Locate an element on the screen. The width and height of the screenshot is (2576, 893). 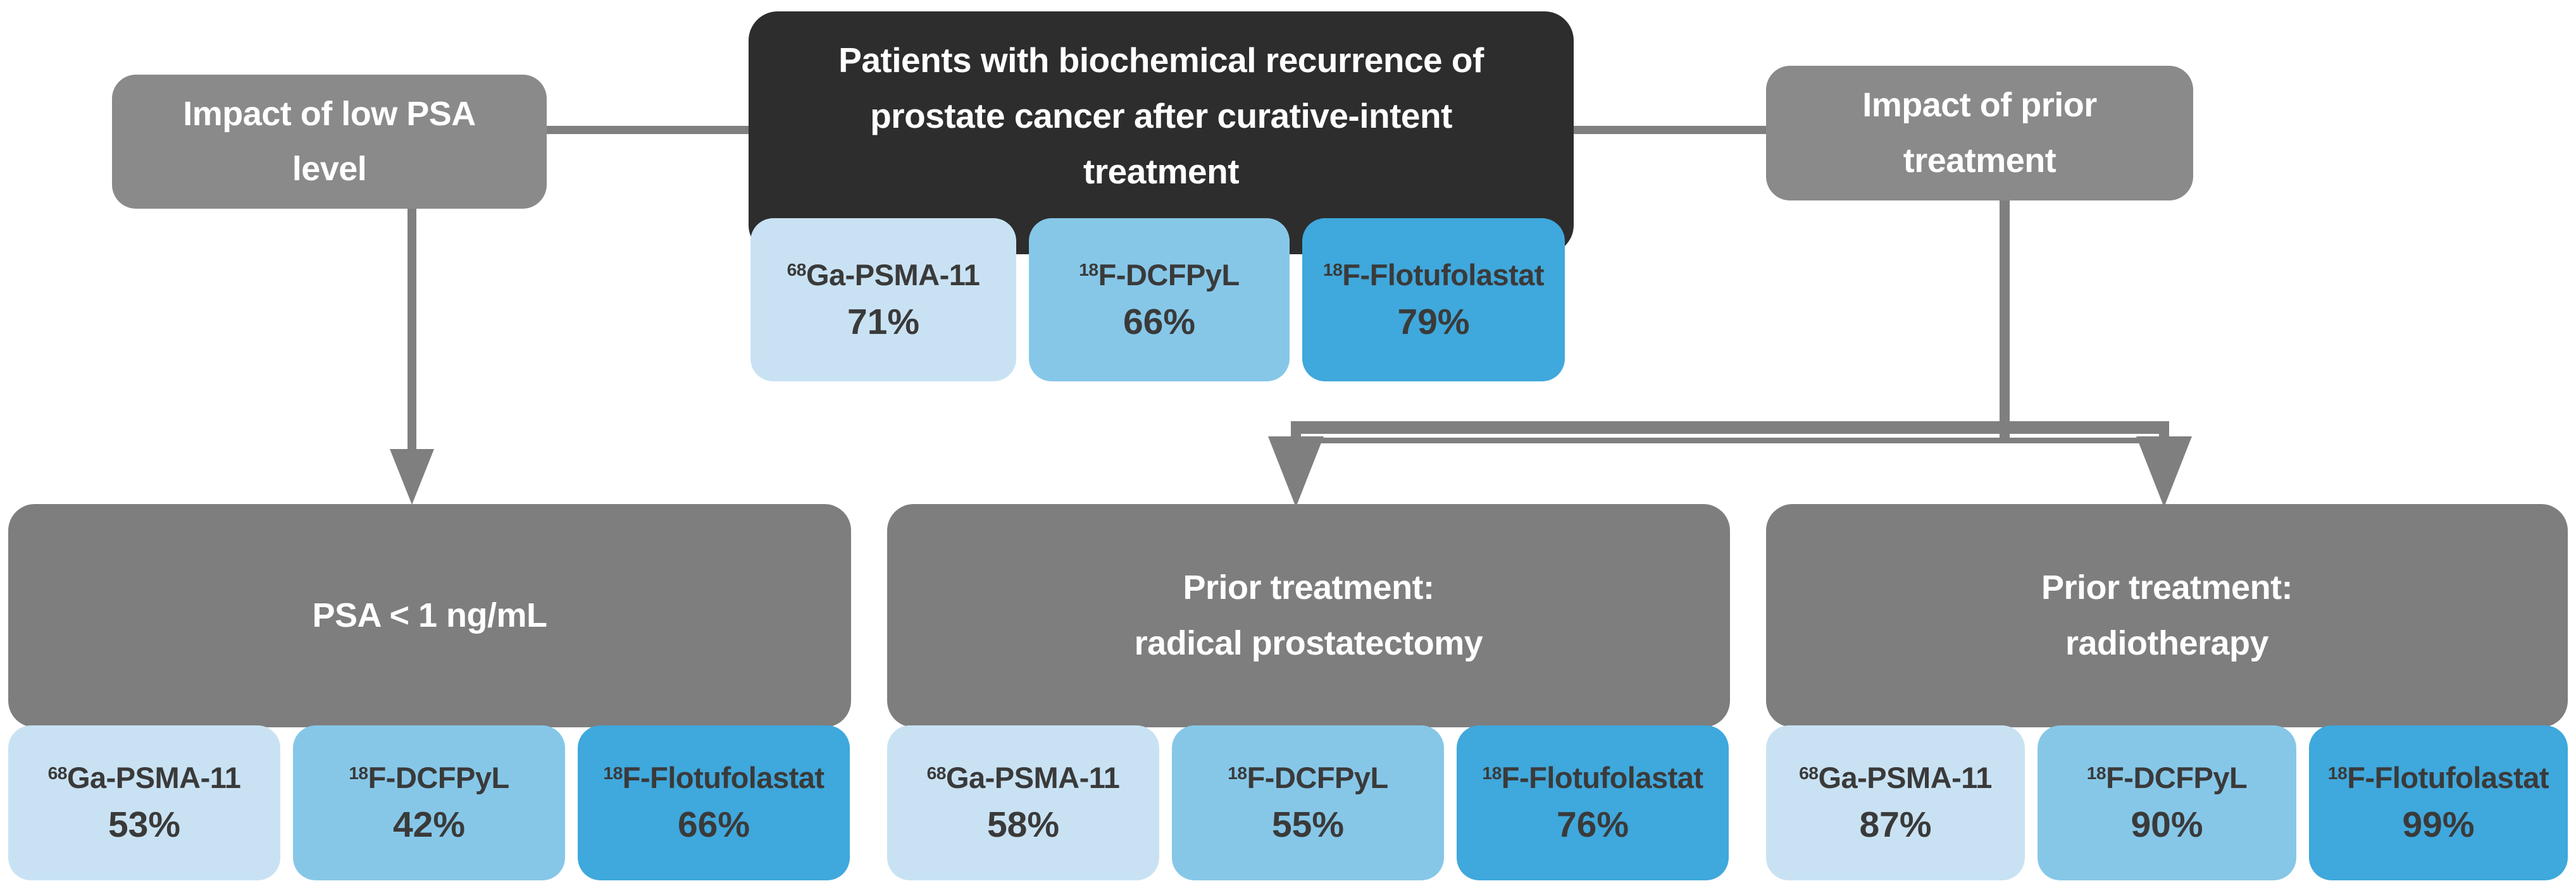
subgroup-node-title: Prior treatment: radiotherapy is located at coordinates (2167, 615).